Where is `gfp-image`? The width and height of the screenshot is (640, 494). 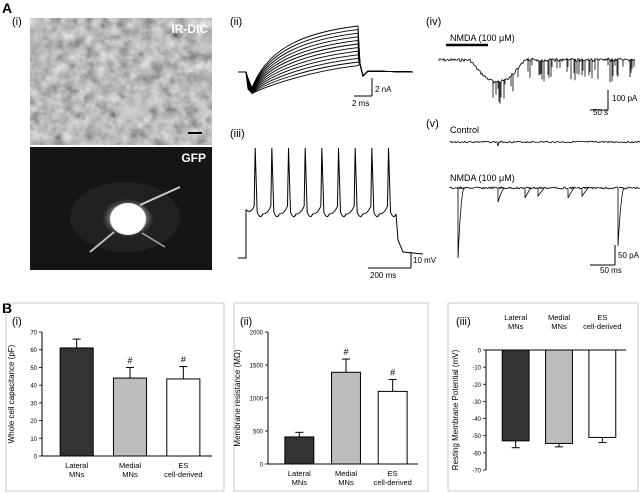
gfp-image is located at coordinates (121, 208).